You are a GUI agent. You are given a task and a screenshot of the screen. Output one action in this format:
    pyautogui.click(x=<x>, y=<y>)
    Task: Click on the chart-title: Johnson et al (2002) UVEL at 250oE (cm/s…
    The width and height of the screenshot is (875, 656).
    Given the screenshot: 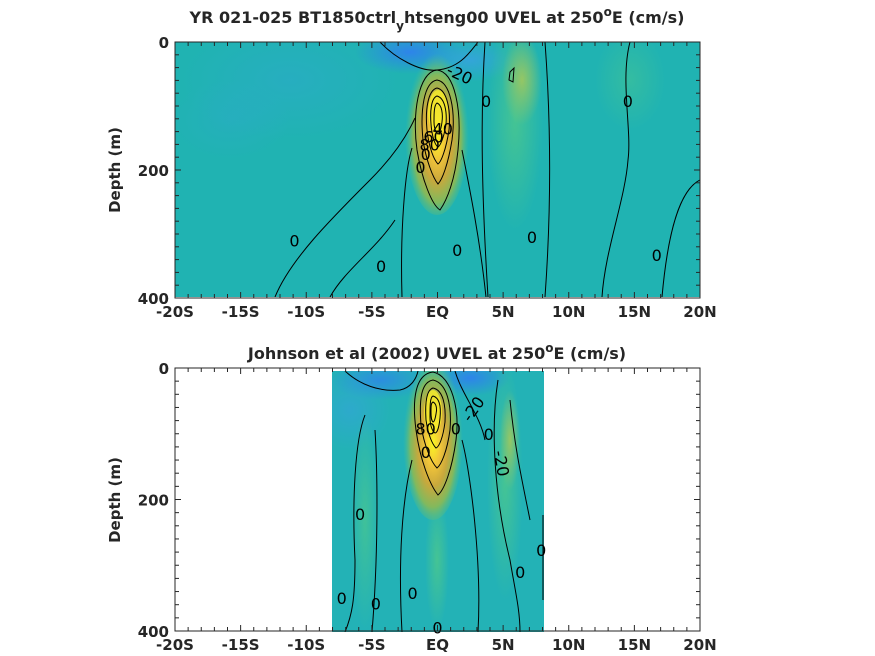 What is the action you would take?
    pyautogui.click(x=436, y=352)
    